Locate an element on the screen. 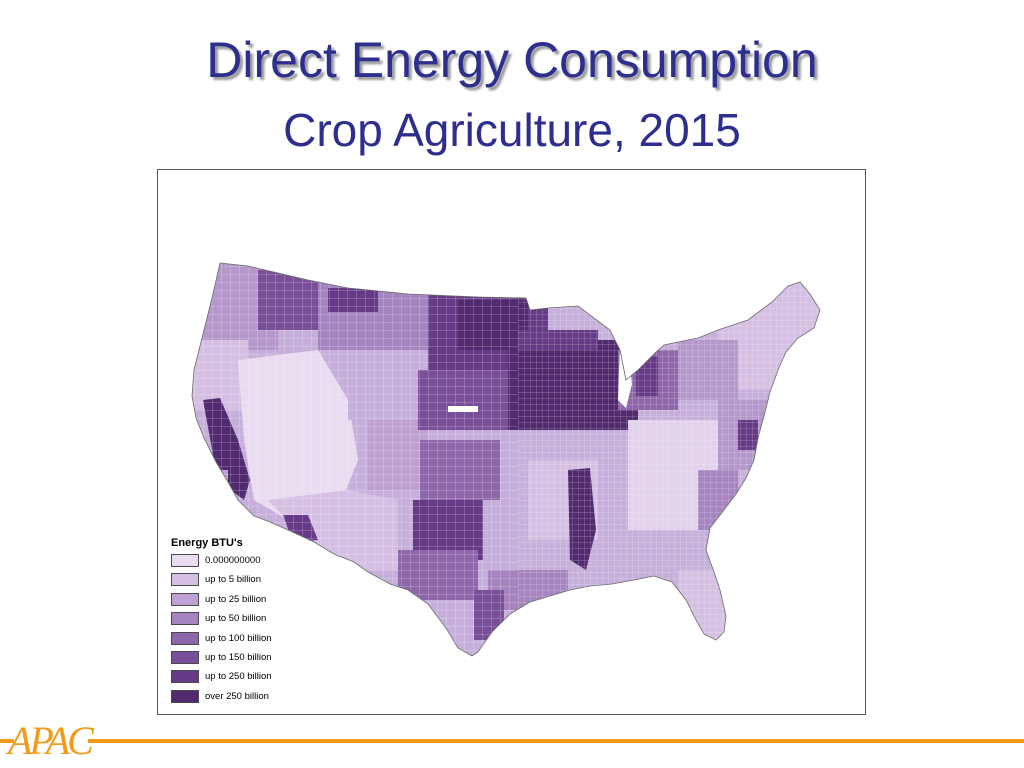 This screenshot has width=1024, height=768. legend-item: 0.000000000 is located at coordinates (246, 561).